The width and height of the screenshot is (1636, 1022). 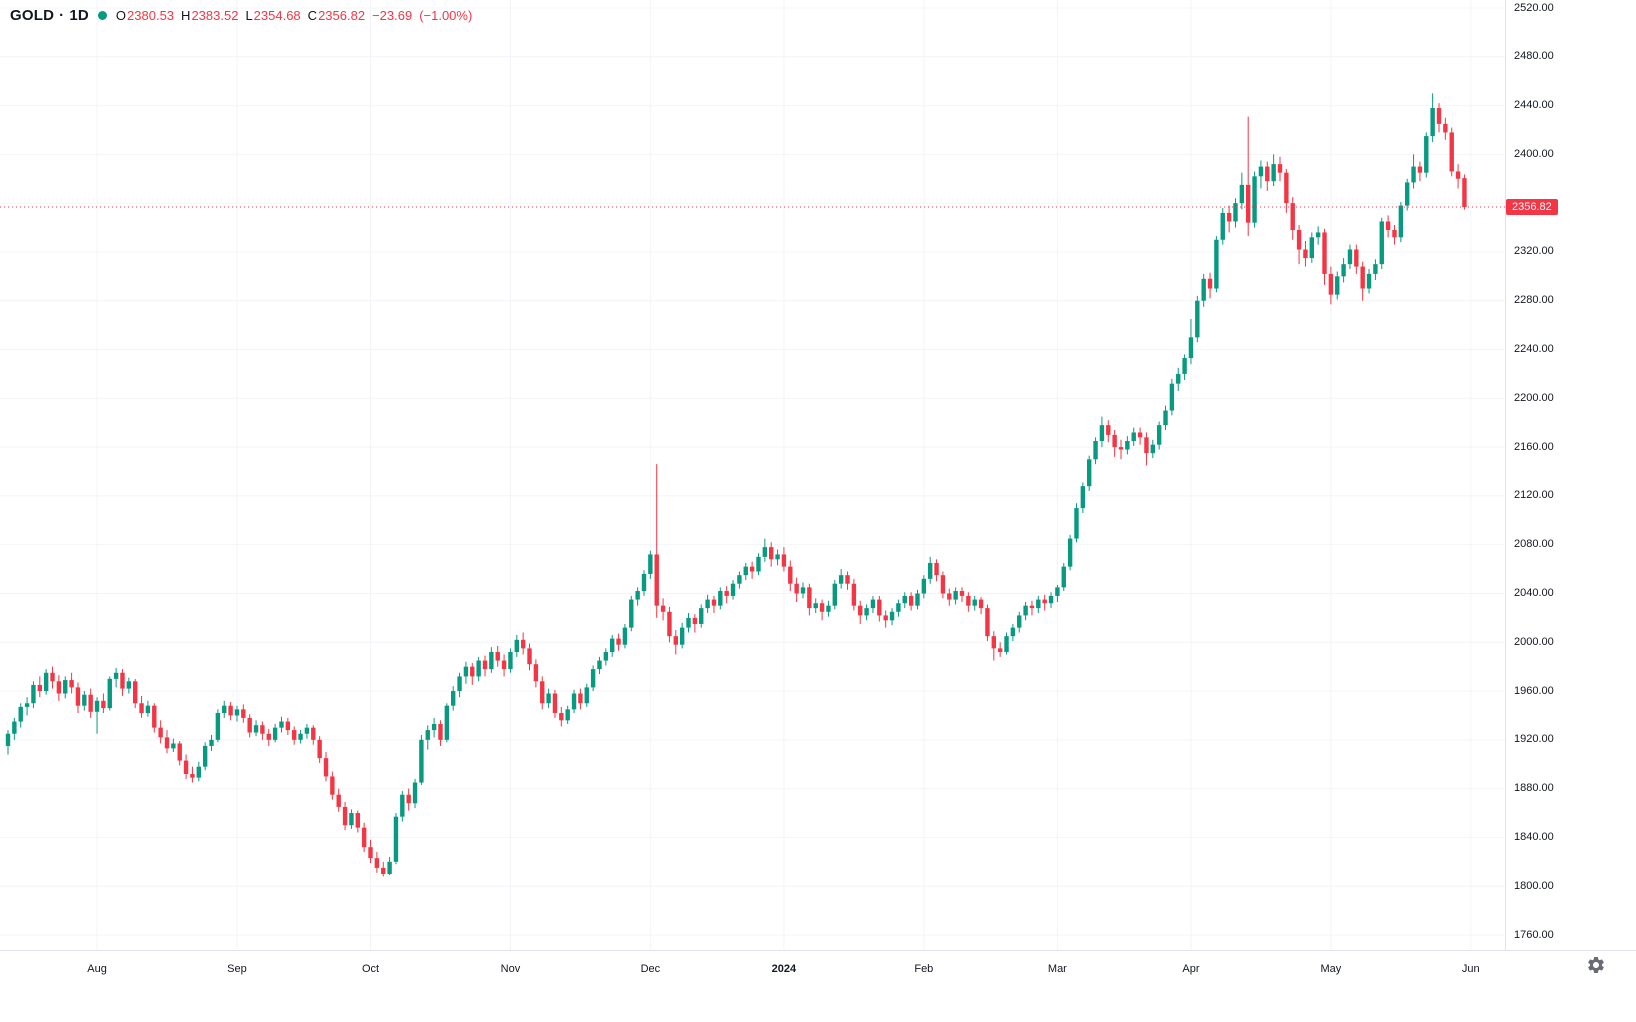 What do you see at coordinates (145, 15) in the screenshot?
I see `open-value: O2380.53` at bounding box center [145, 15].